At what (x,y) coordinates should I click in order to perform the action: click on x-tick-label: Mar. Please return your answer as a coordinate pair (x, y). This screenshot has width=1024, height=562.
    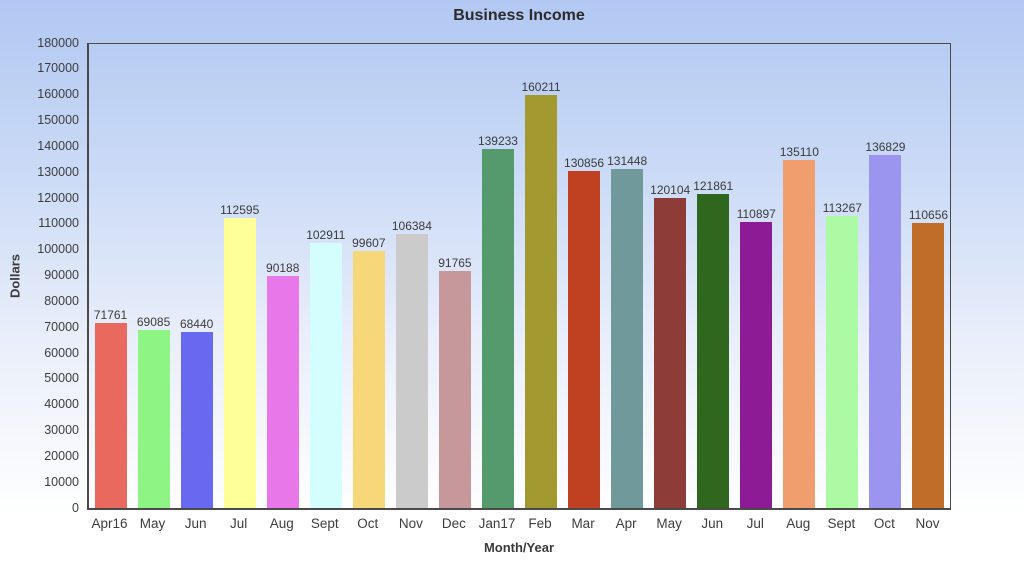
    Looking at the image, I should click on (583, 523).